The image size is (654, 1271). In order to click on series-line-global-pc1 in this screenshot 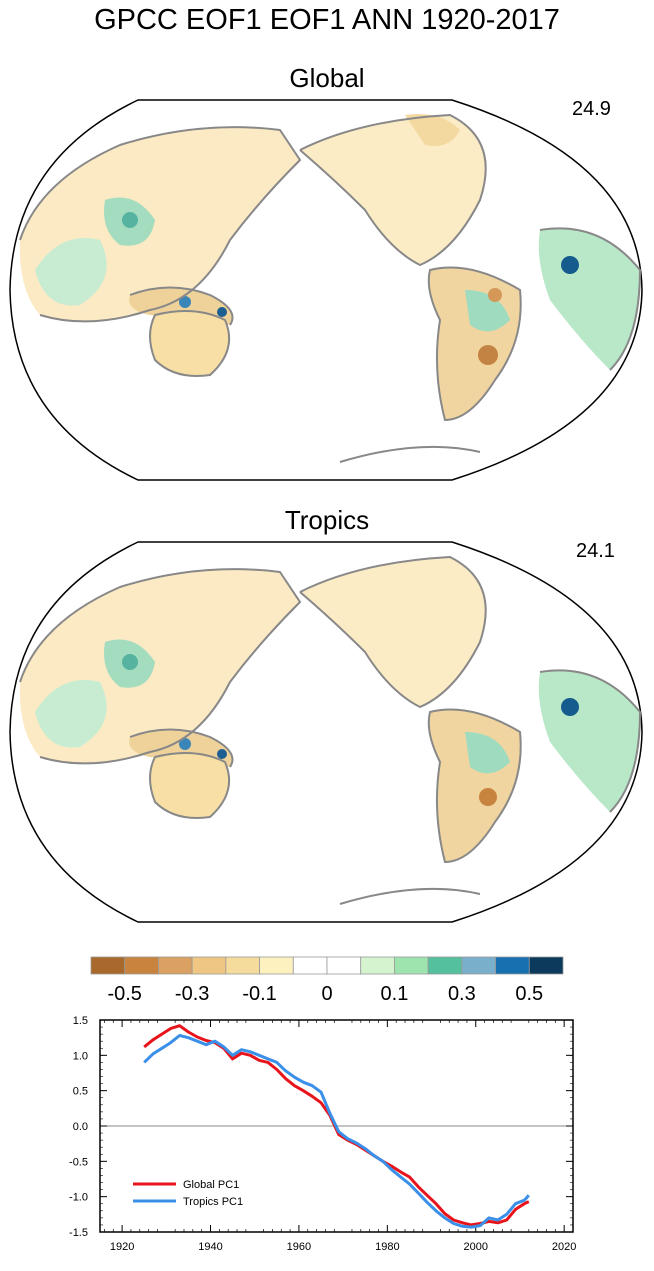, I will do `click(336, 1125)`.